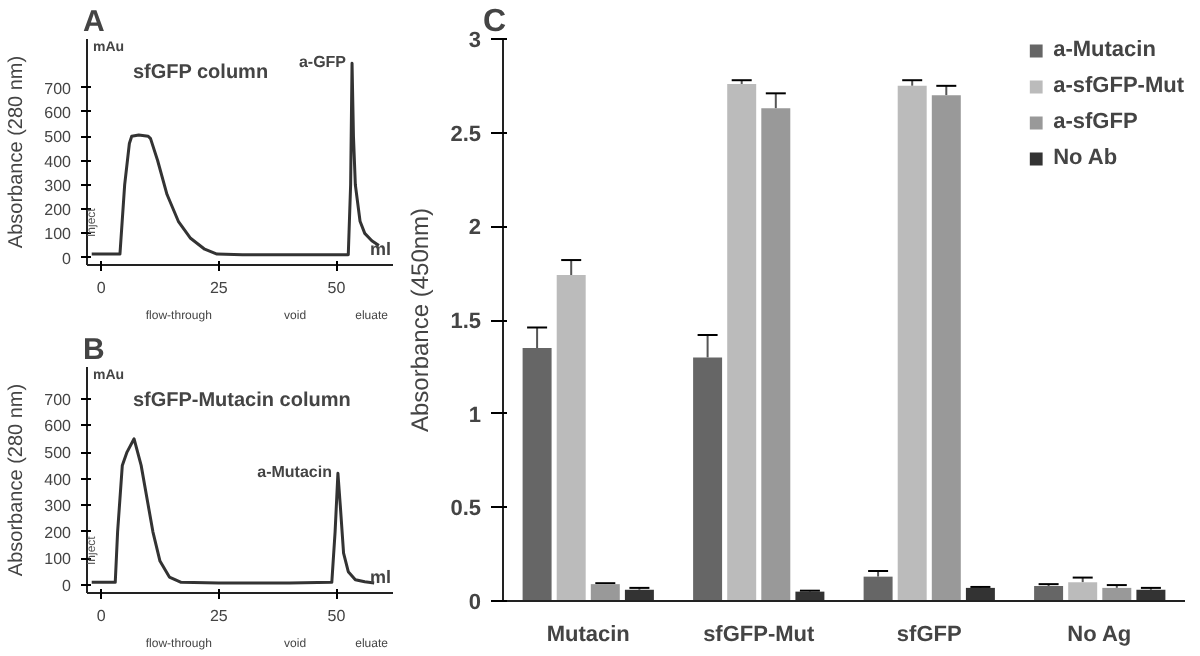 This screenshot has height=656, width=1200. What do you see at coordinates (323, 62) in the screenshot?
I see `annotation: a-GFP` at bounding box center [323, 62].